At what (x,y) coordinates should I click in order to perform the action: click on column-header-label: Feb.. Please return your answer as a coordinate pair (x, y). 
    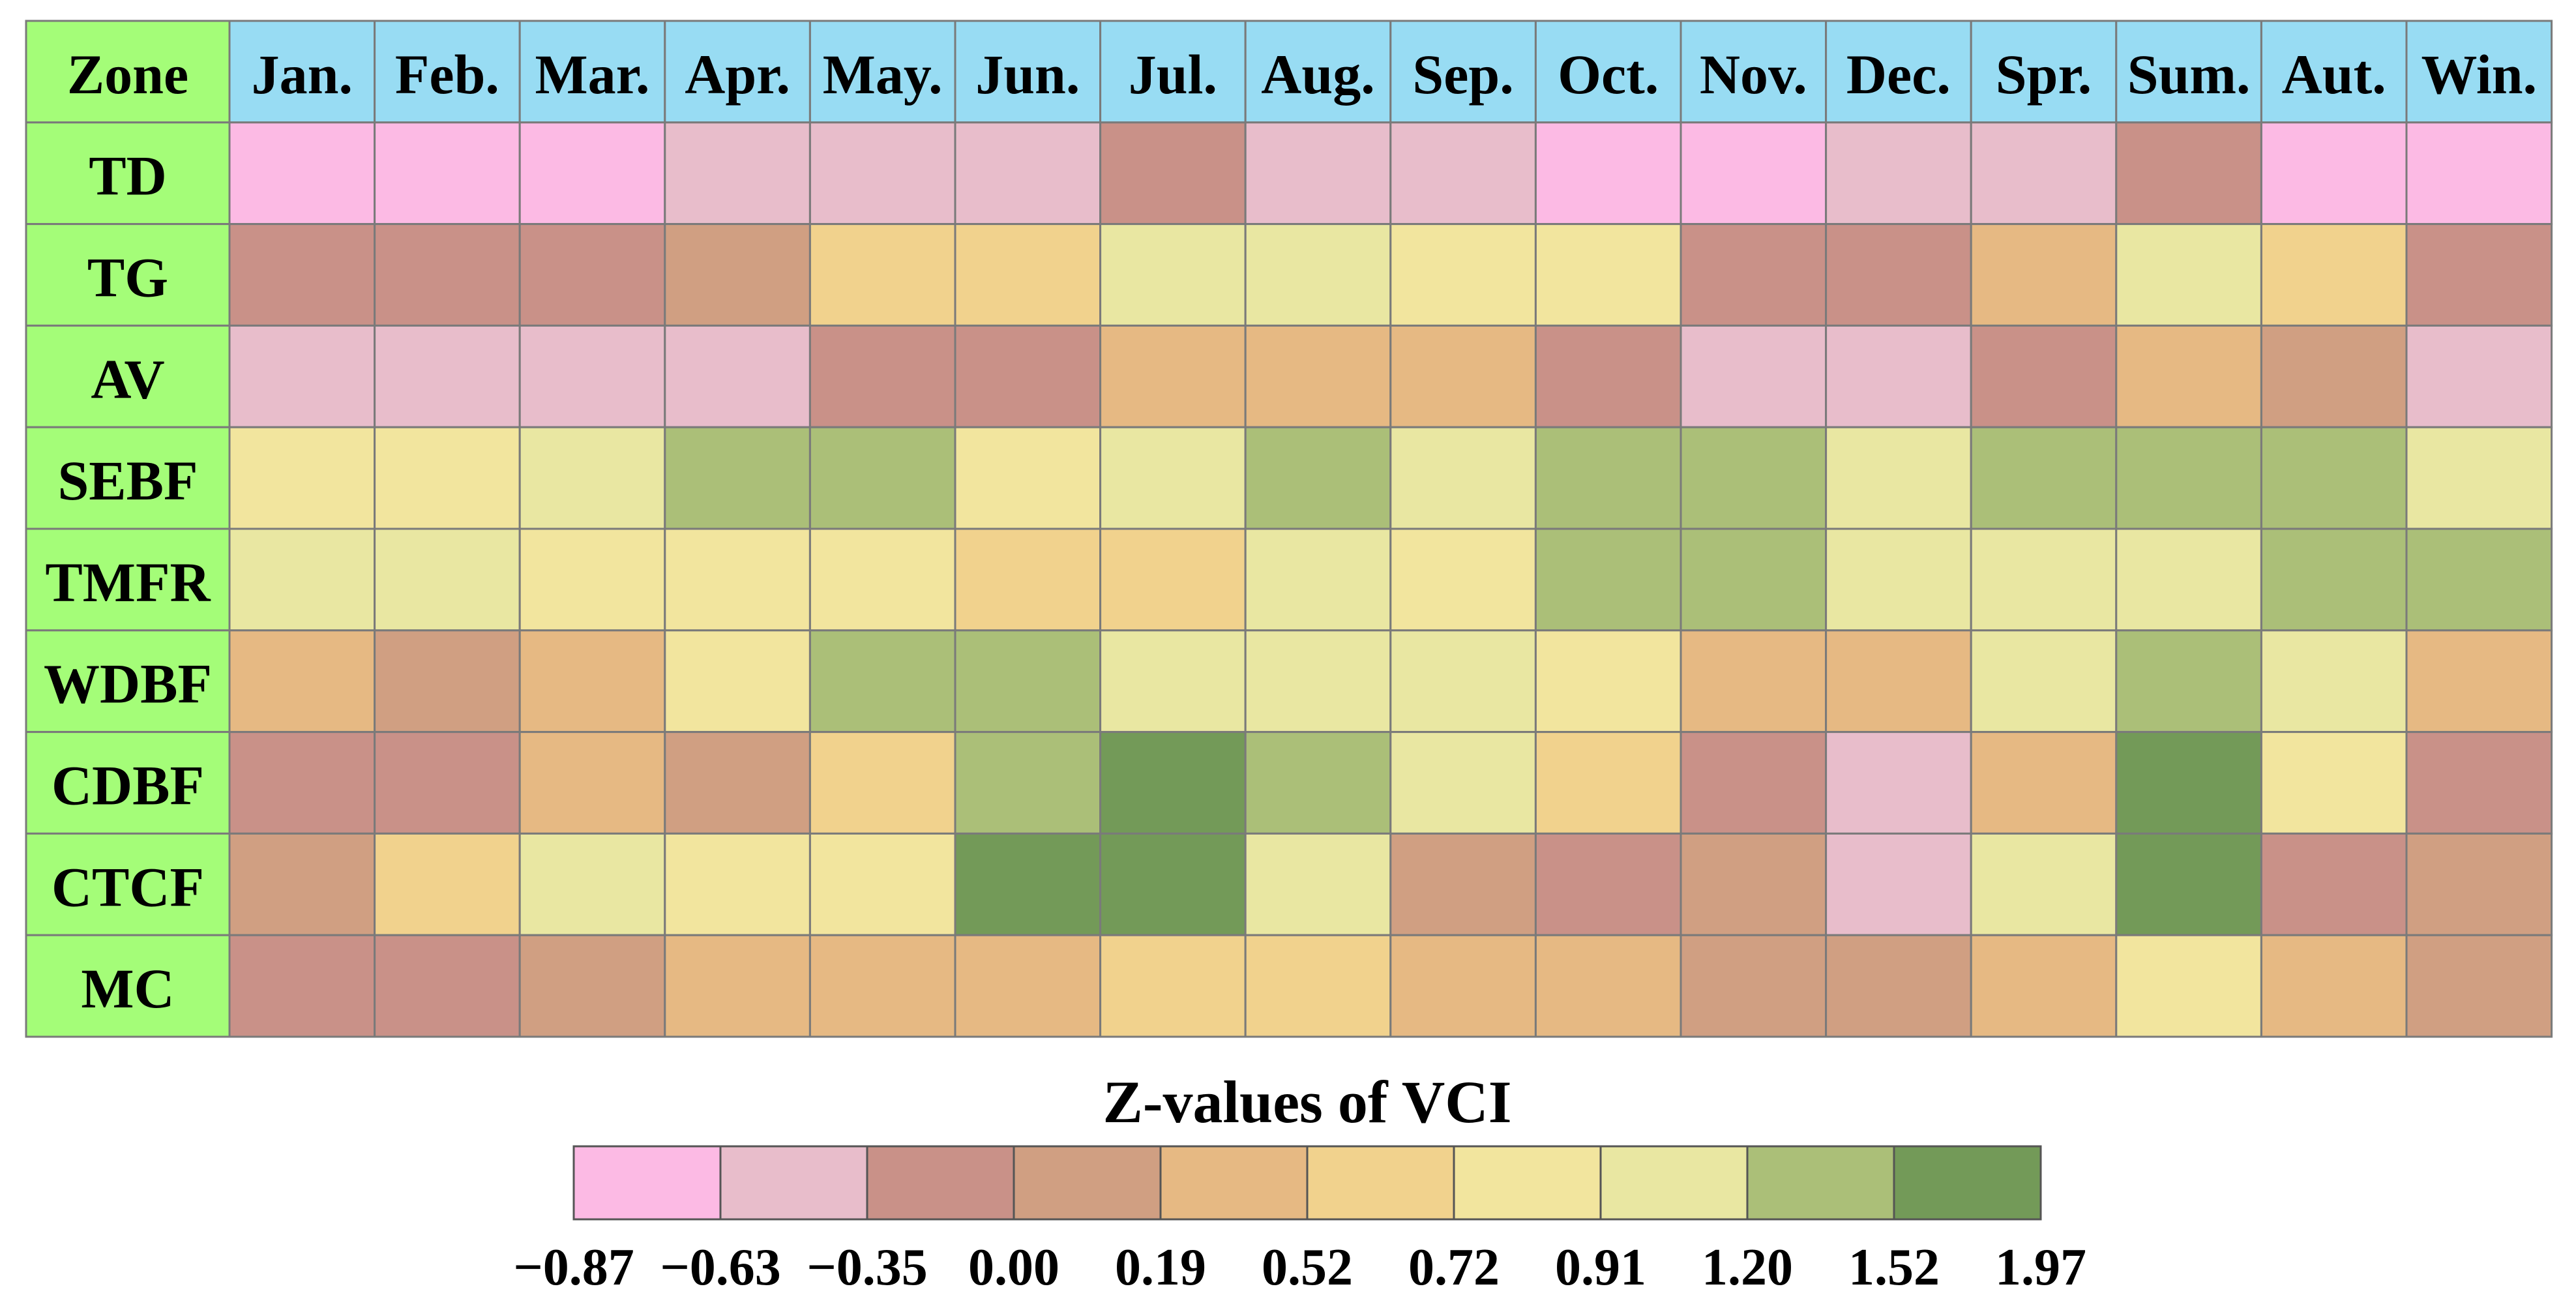
    Looking at the image, I should click on (447, 74).